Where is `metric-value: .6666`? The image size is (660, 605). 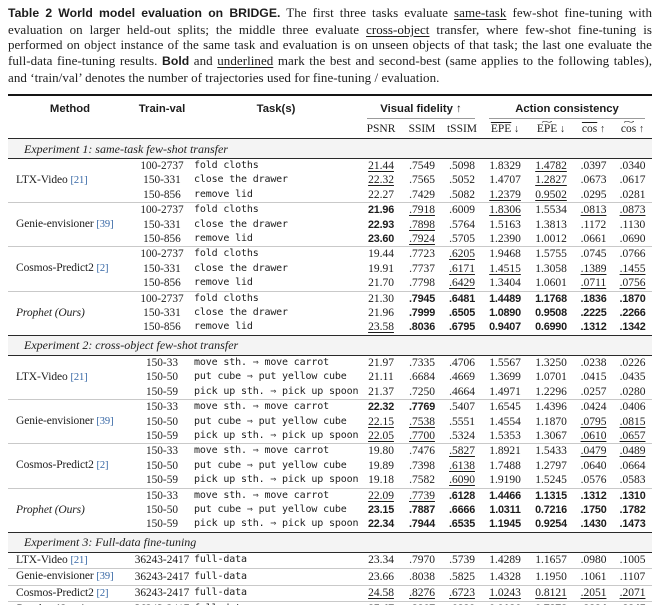
metric-value: .6666 is located at coordinates (462, 509).